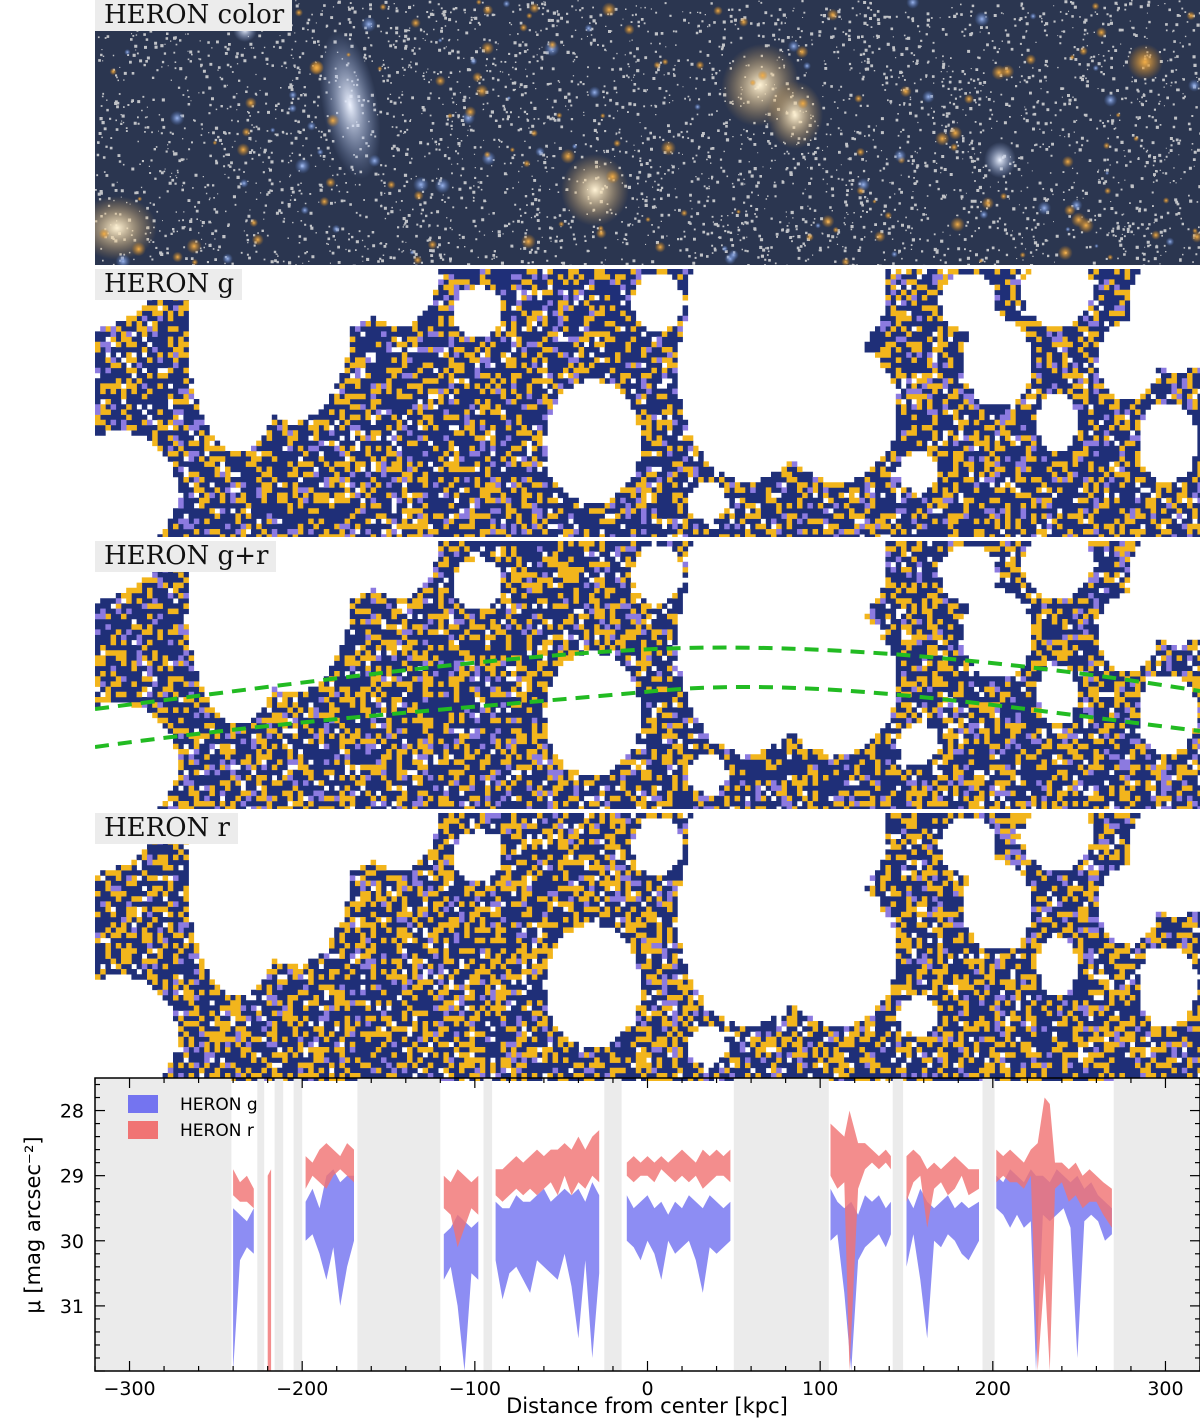 The height and width of the screenshot is (1423, 1200). What do you see at coordinates (219, 1105) in the screenshot?
I see `legend-label-g: HERON g` at bounding box center [219, 1105].